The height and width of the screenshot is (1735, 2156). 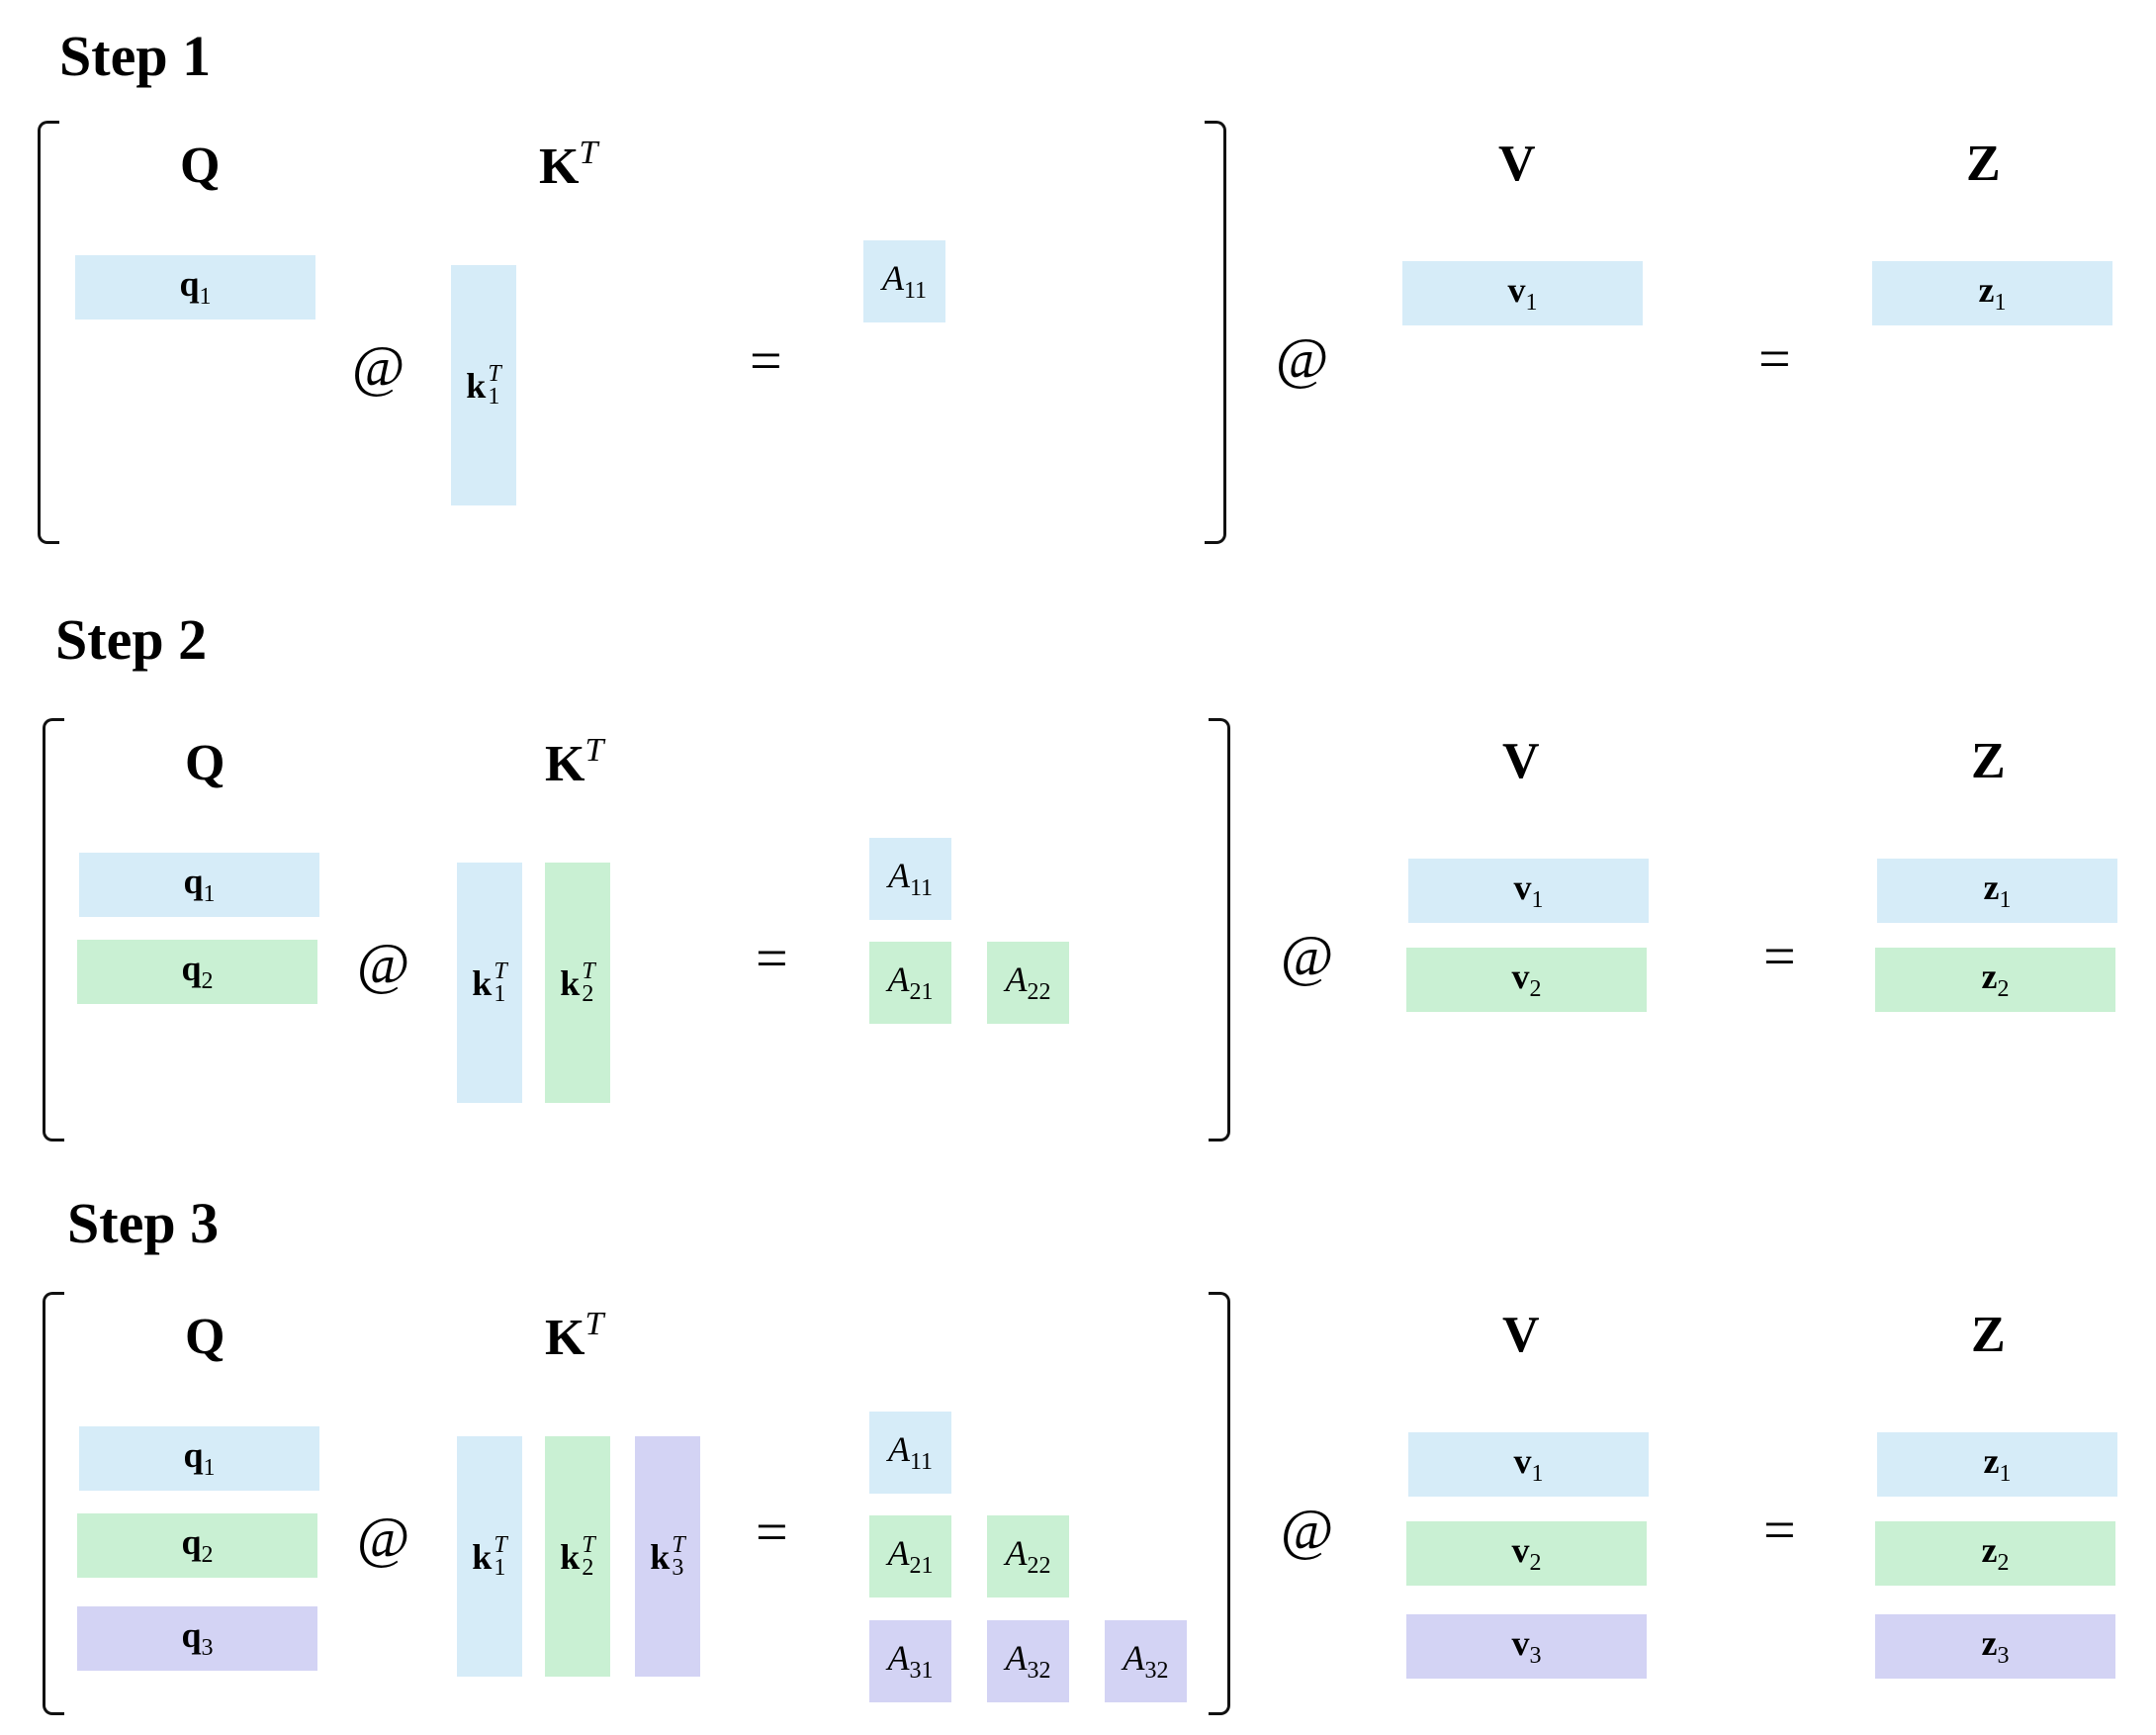 What do you see at coordinates (131, 639) in the screenshot?
I see `step-title: Step 2` at bounding box center [131, 639].